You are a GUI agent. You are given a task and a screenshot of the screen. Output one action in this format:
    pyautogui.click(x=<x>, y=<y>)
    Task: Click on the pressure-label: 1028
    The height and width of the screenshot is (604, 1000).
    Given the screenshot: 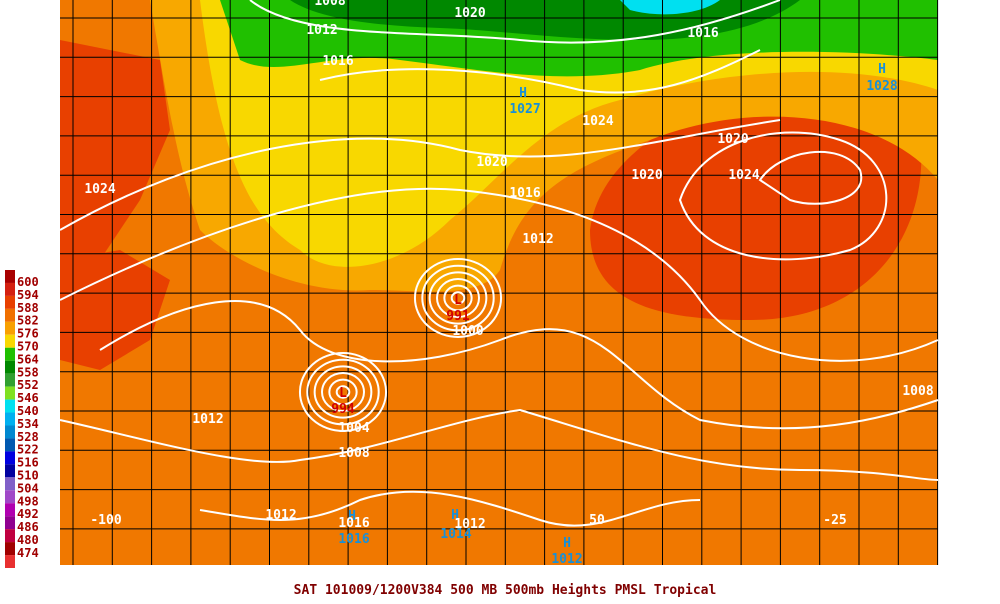 What is the action you would take?
    pyautogui.click(x=881, y=86)
    